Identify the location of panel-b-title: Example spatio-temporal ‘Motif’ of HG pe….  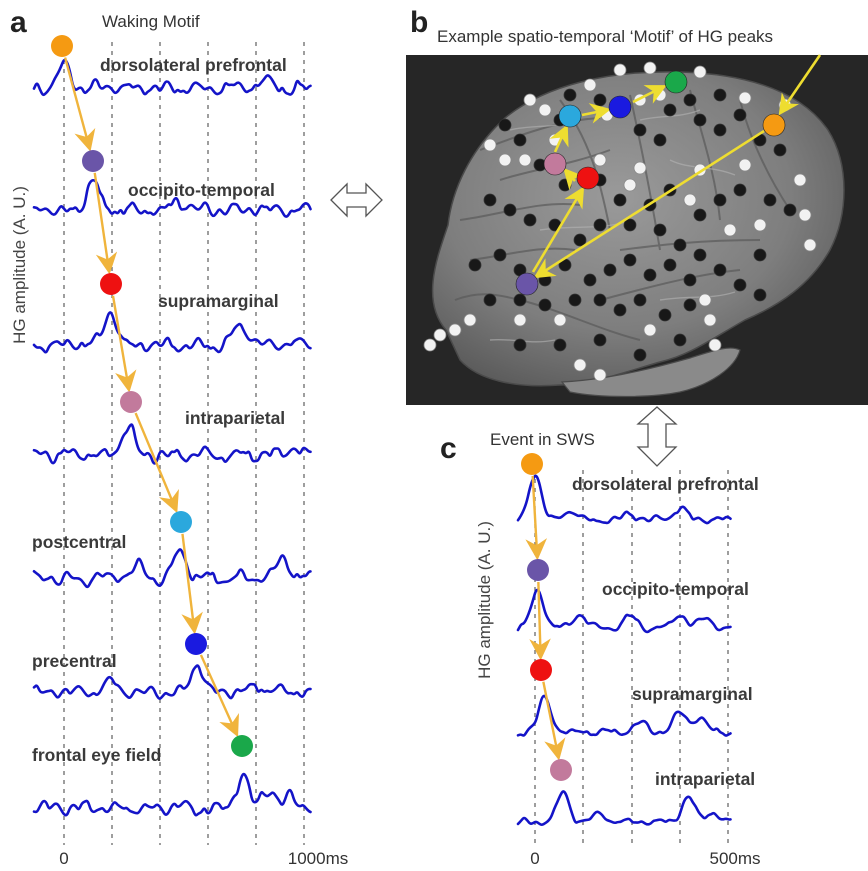
(605, 36).